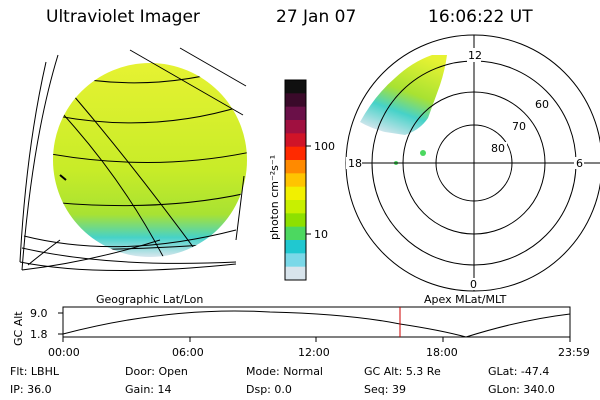  Describe the element at coordinates (316, 17) in the screenshot. I see `observation-date: 27 Jan 07` at that location.